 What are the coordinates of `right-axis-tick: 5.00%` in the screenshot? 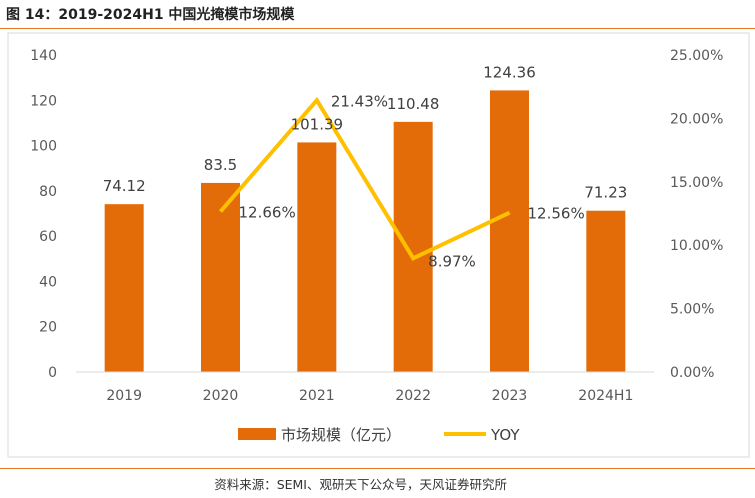 It's located at (692, 310).